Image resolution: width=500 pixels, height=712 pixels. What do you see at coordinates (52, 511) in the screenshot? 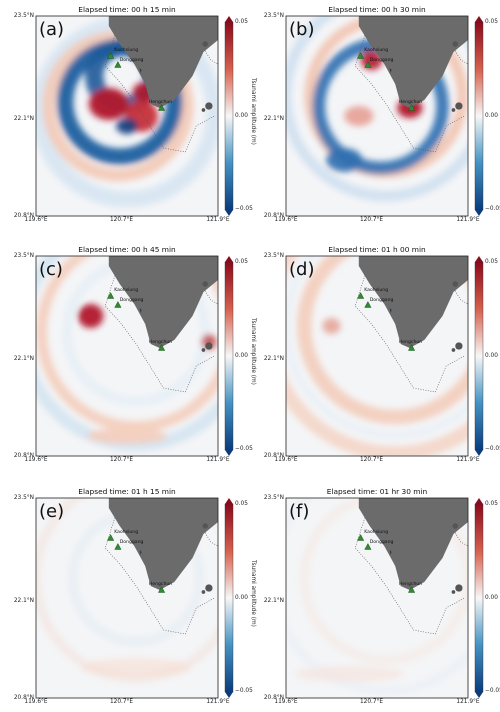
I see `panel-label: (e)` at bounding box center [52, 511].